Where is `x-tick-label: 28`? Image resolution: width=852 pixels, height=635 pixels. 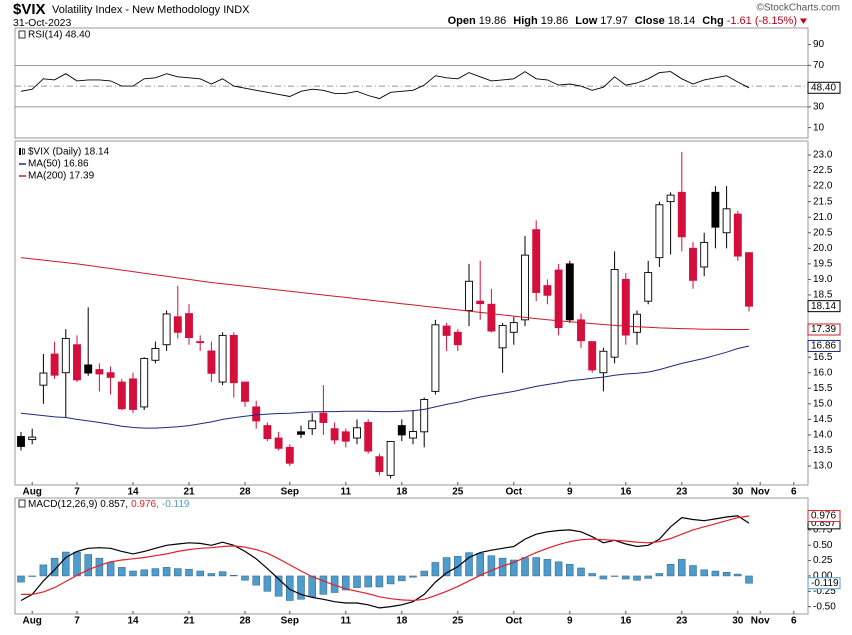 x-tick-label: 28 is located at coordinates (245, 621).